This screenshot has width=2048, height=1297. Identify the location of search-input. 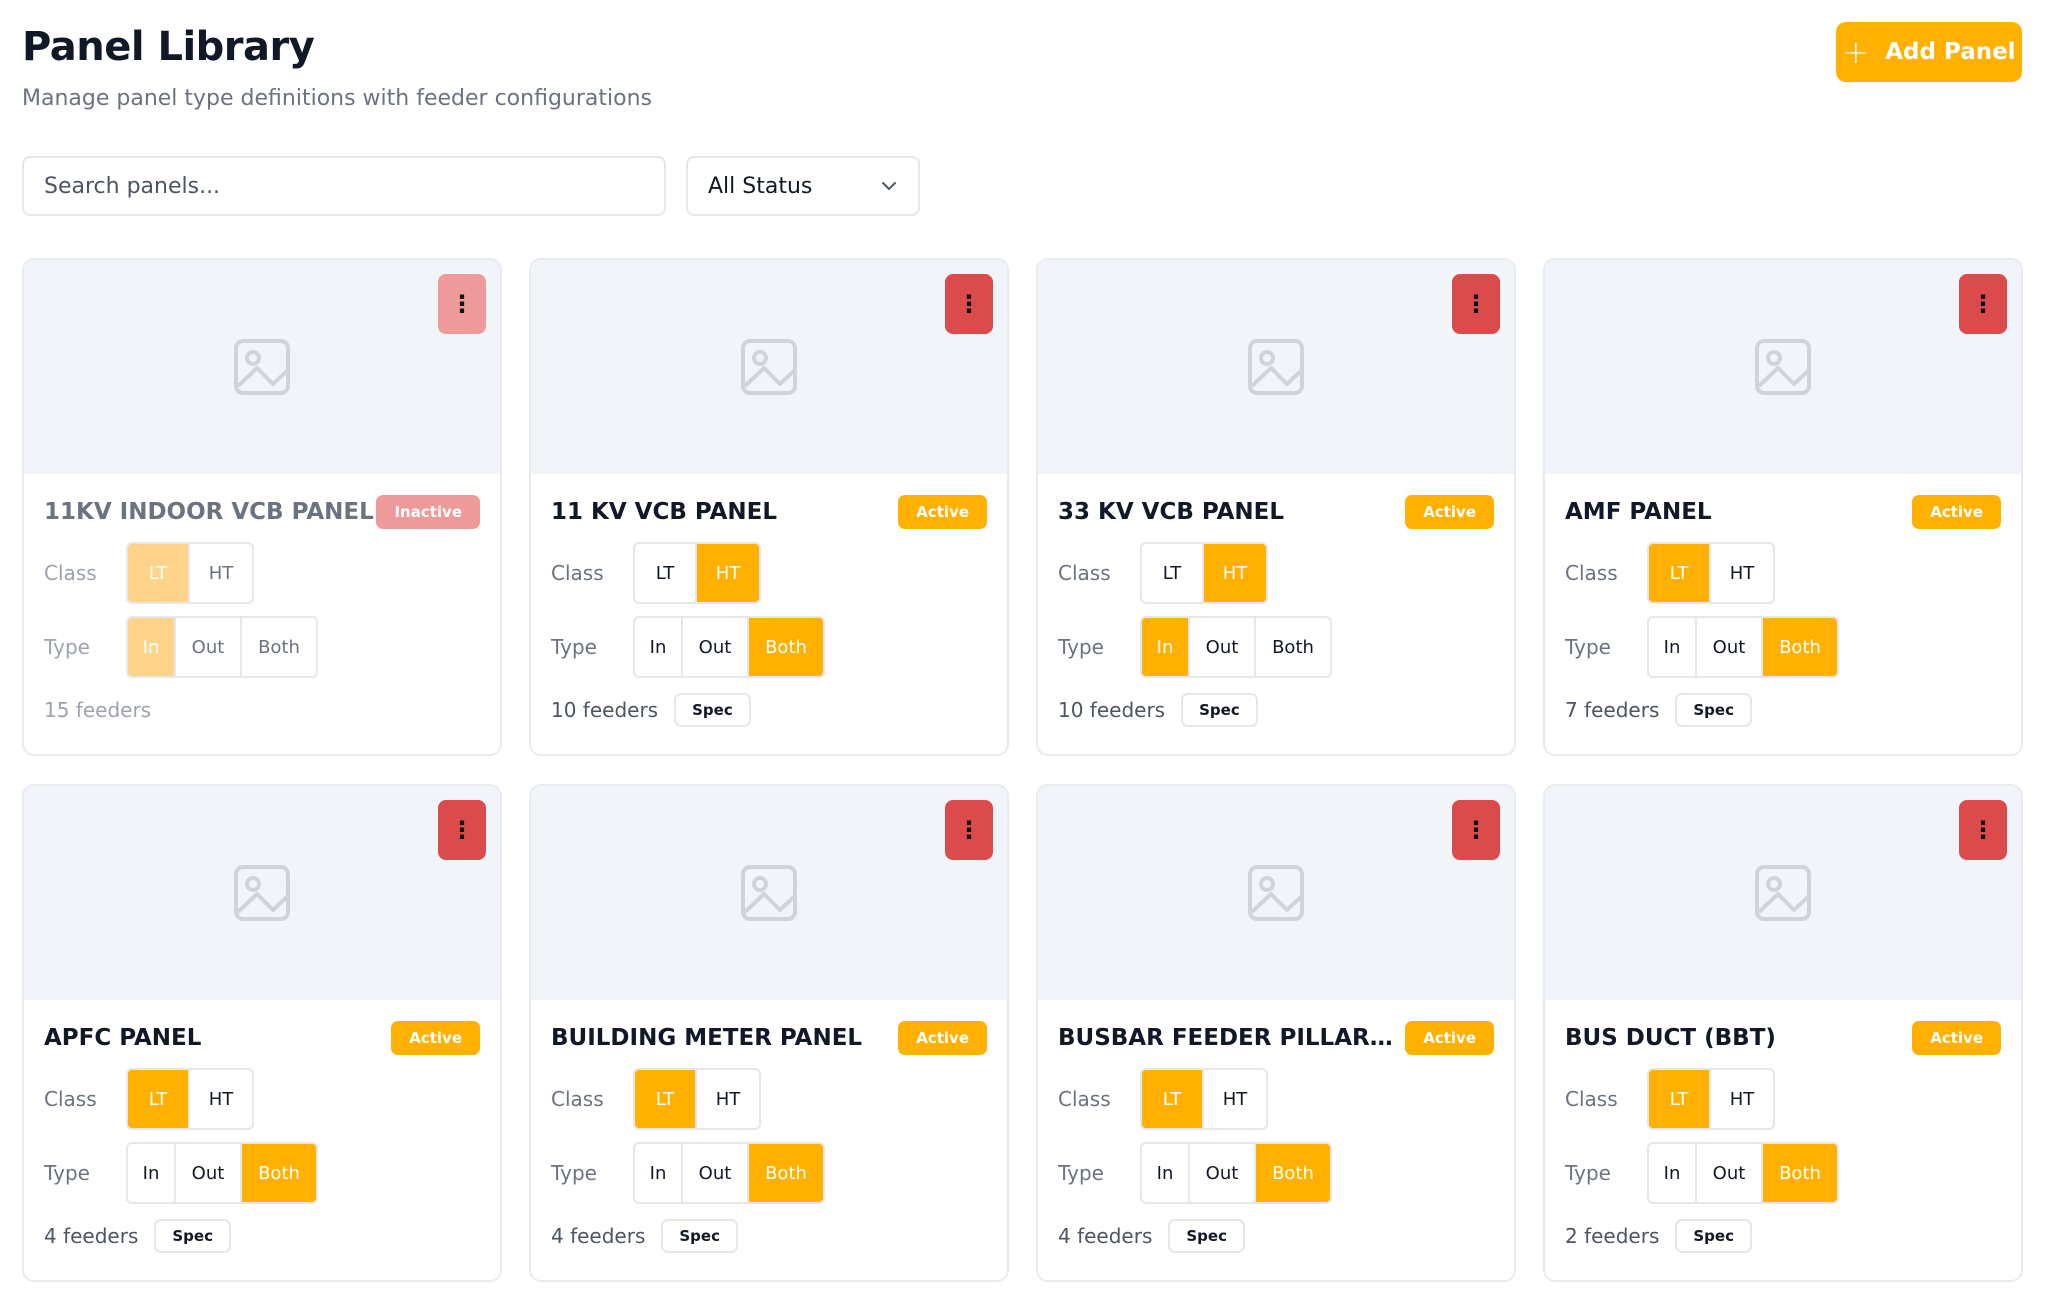
(344, 186).